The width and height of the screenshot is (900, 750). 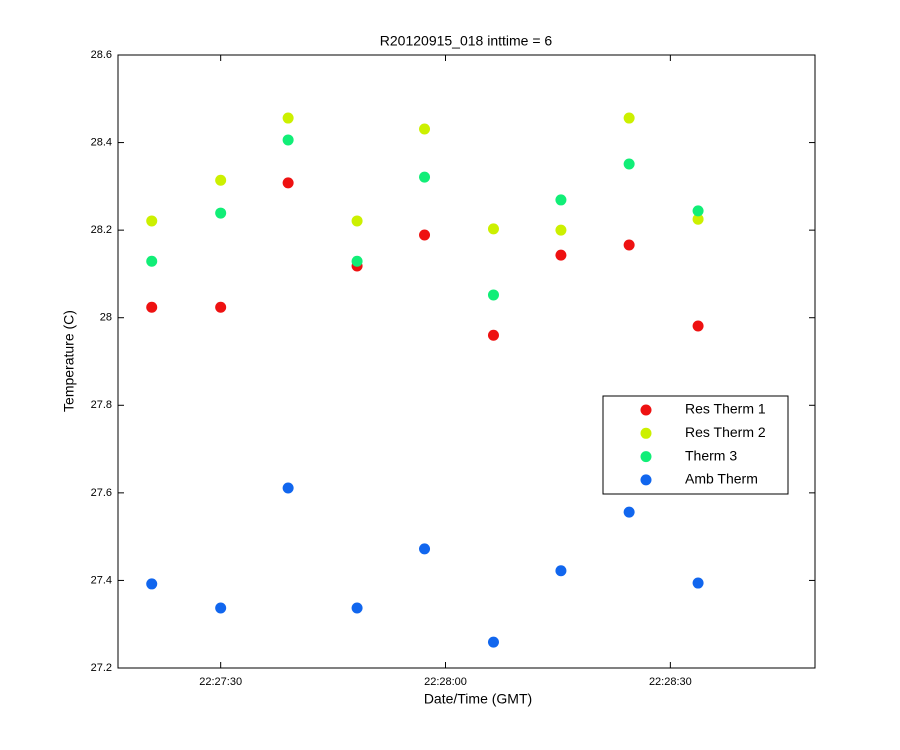 What do you see at coordinates (101, 668) in the screenshot?
I see `y-tick-label: 27.2` at bounding box center [101, 668].